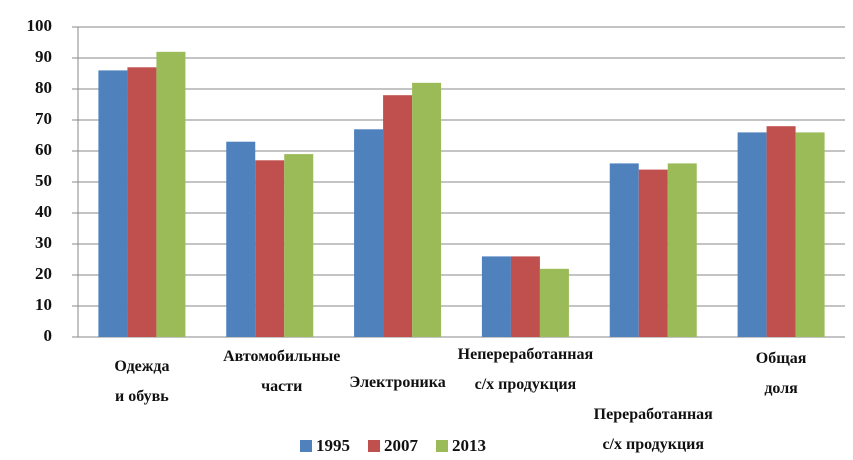 The width and height of the screenshot is (853, 460). I want to click on y-tick-label: 90, so click(43, 56).